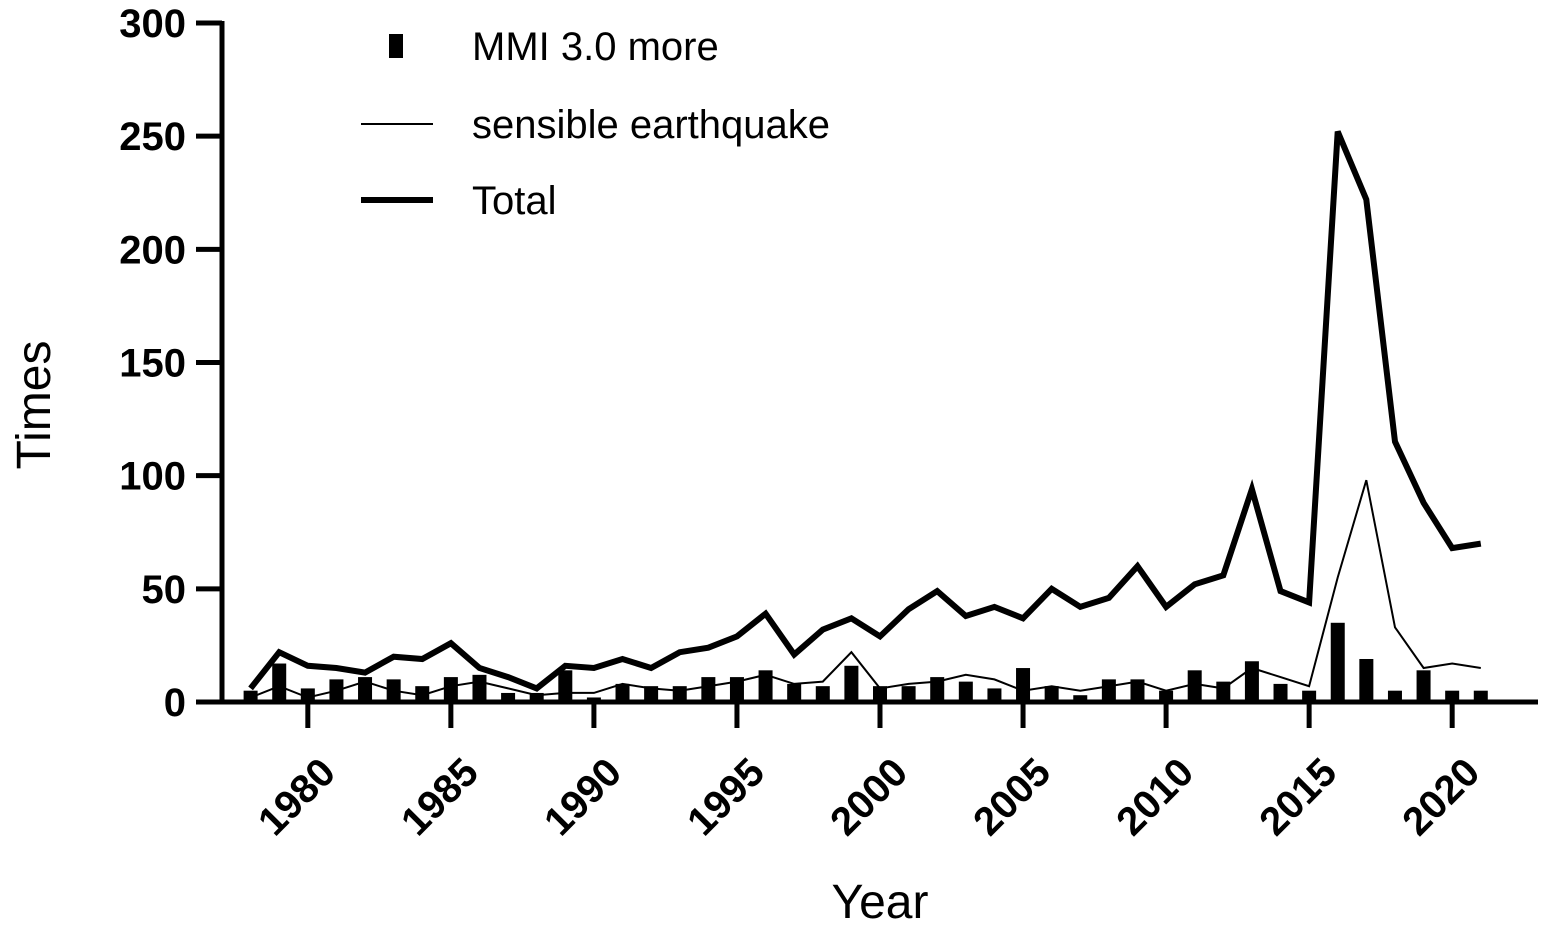 The width and height of the screenshot is (1553, 933). What do you see at coordinates (1137, 690) in the screenshot?
I see `bar-2009` at bounding box center [1137, 690].